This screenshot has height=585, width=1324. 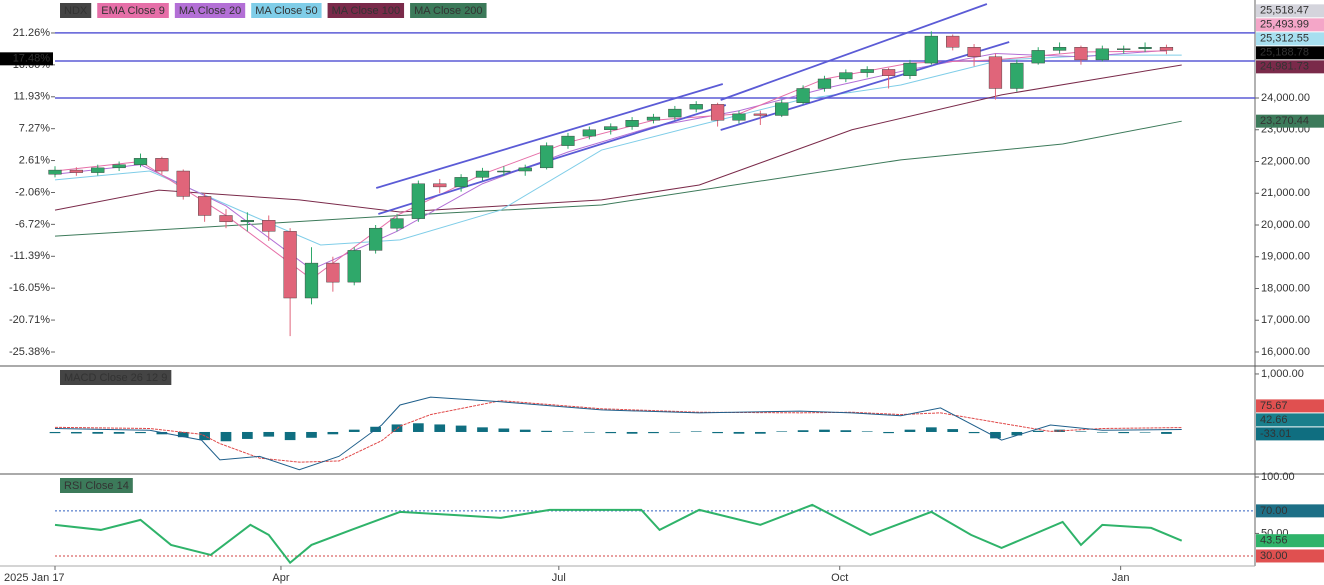 What do you see at coordinates (618, 433) in the screenshot?
I see `macd-line` at bounding box center [618, 433].